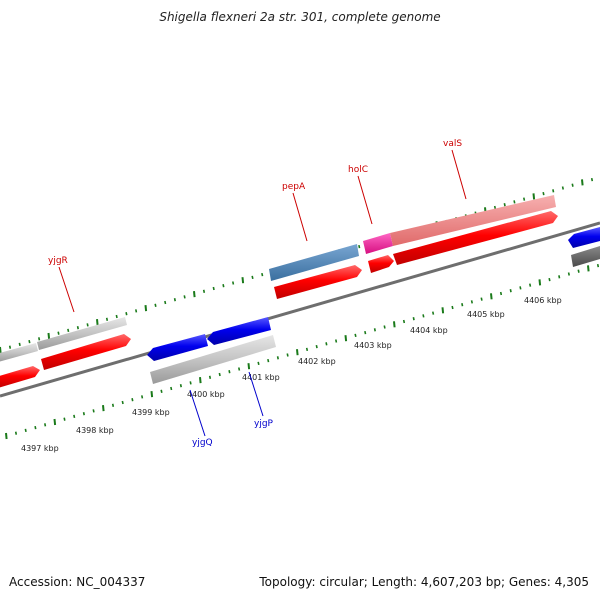 The image size is (600, 600). What do you see at coordinates (378, 243) in the screenshot?
I see `gene-feature-pink` at bounding box center [378, 243].